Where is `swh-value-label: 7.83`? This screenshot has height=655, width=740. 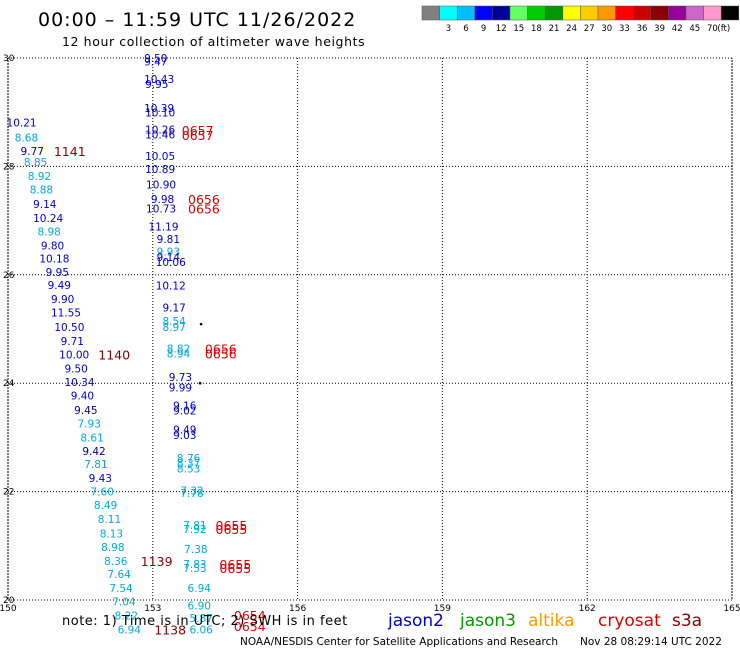 swh-value-label: 7.83 is located at coordinates (194, 565).